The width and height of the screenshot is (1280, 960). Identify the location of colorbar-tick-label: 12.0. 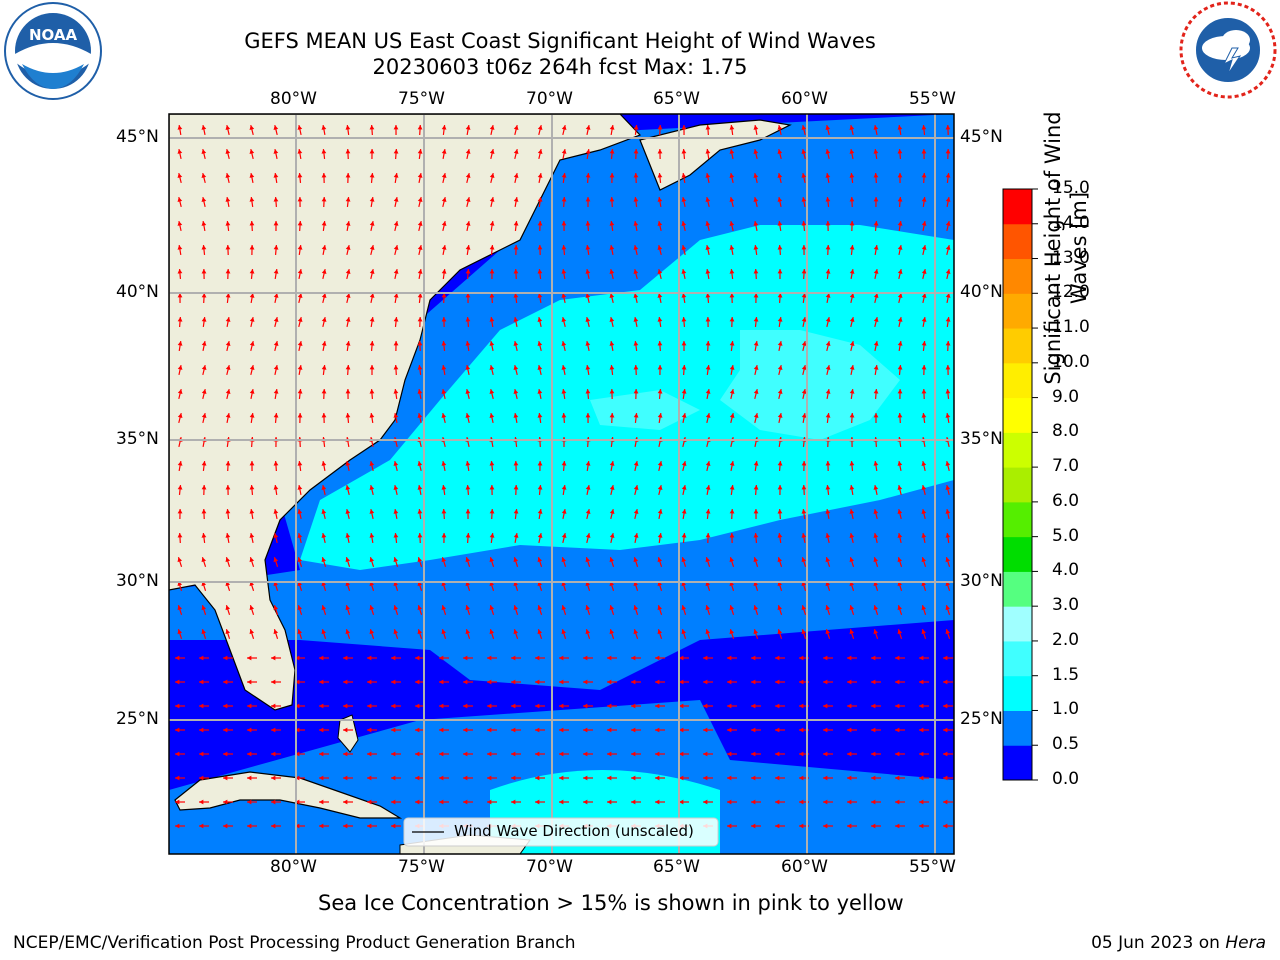
(1071, 292).